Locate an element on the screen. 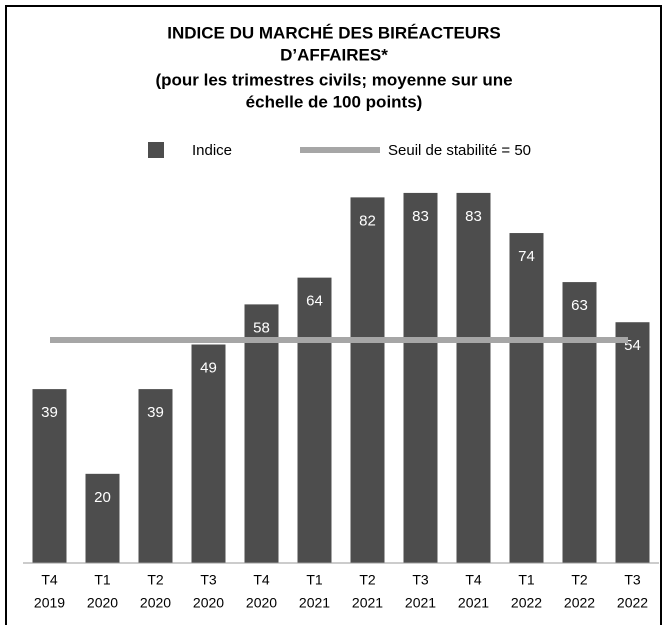 The image size is (667, 625). legend-label: Seuil de stabilité = 50 is located at coordinates (459, 150).